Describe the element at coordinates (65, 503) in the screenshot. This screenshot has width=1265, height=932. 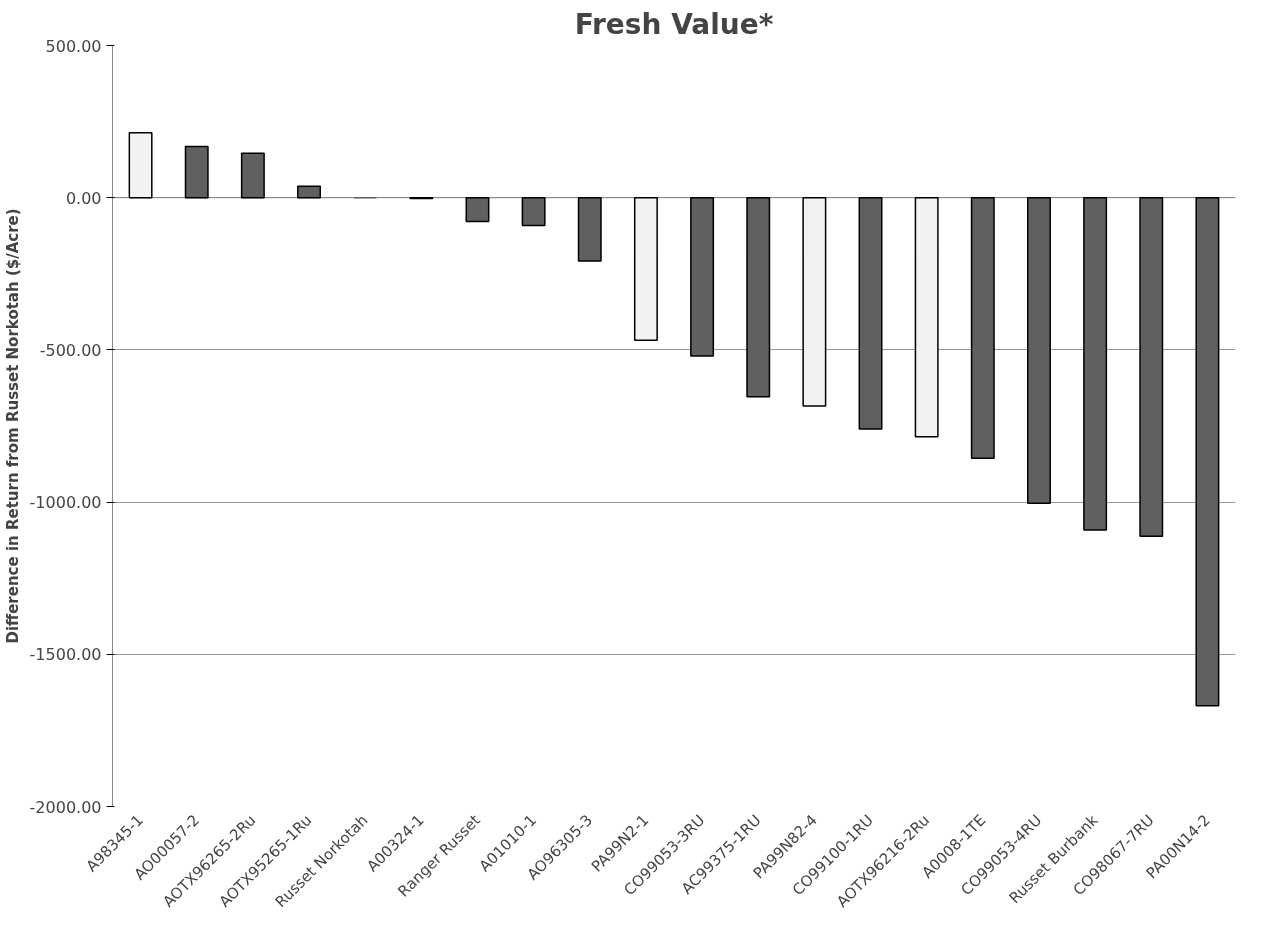
I see `y-tick-label: -1000.00` at that location.